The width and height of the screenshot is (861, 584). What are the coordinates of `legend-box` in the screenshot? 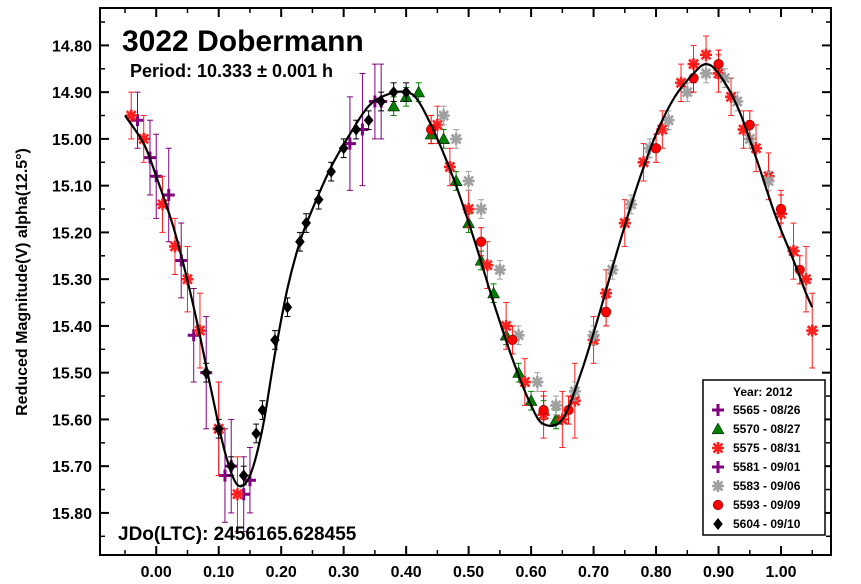 It's located at (764, 457).